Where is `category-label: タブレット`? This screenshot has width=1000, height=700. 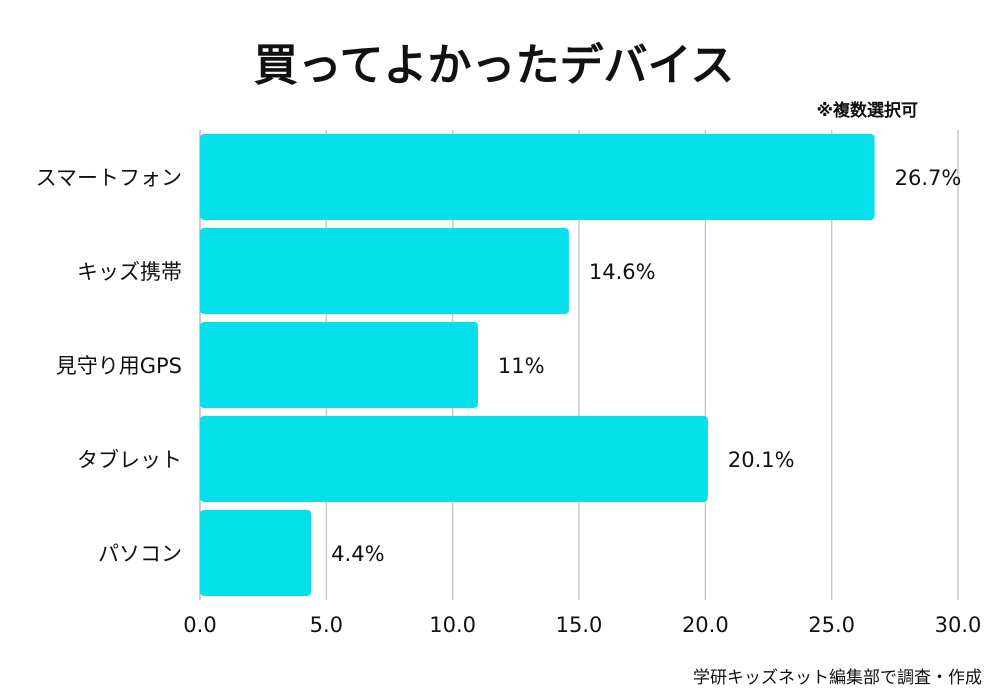
category-label: タブレット is located at coordinates (129, 460).